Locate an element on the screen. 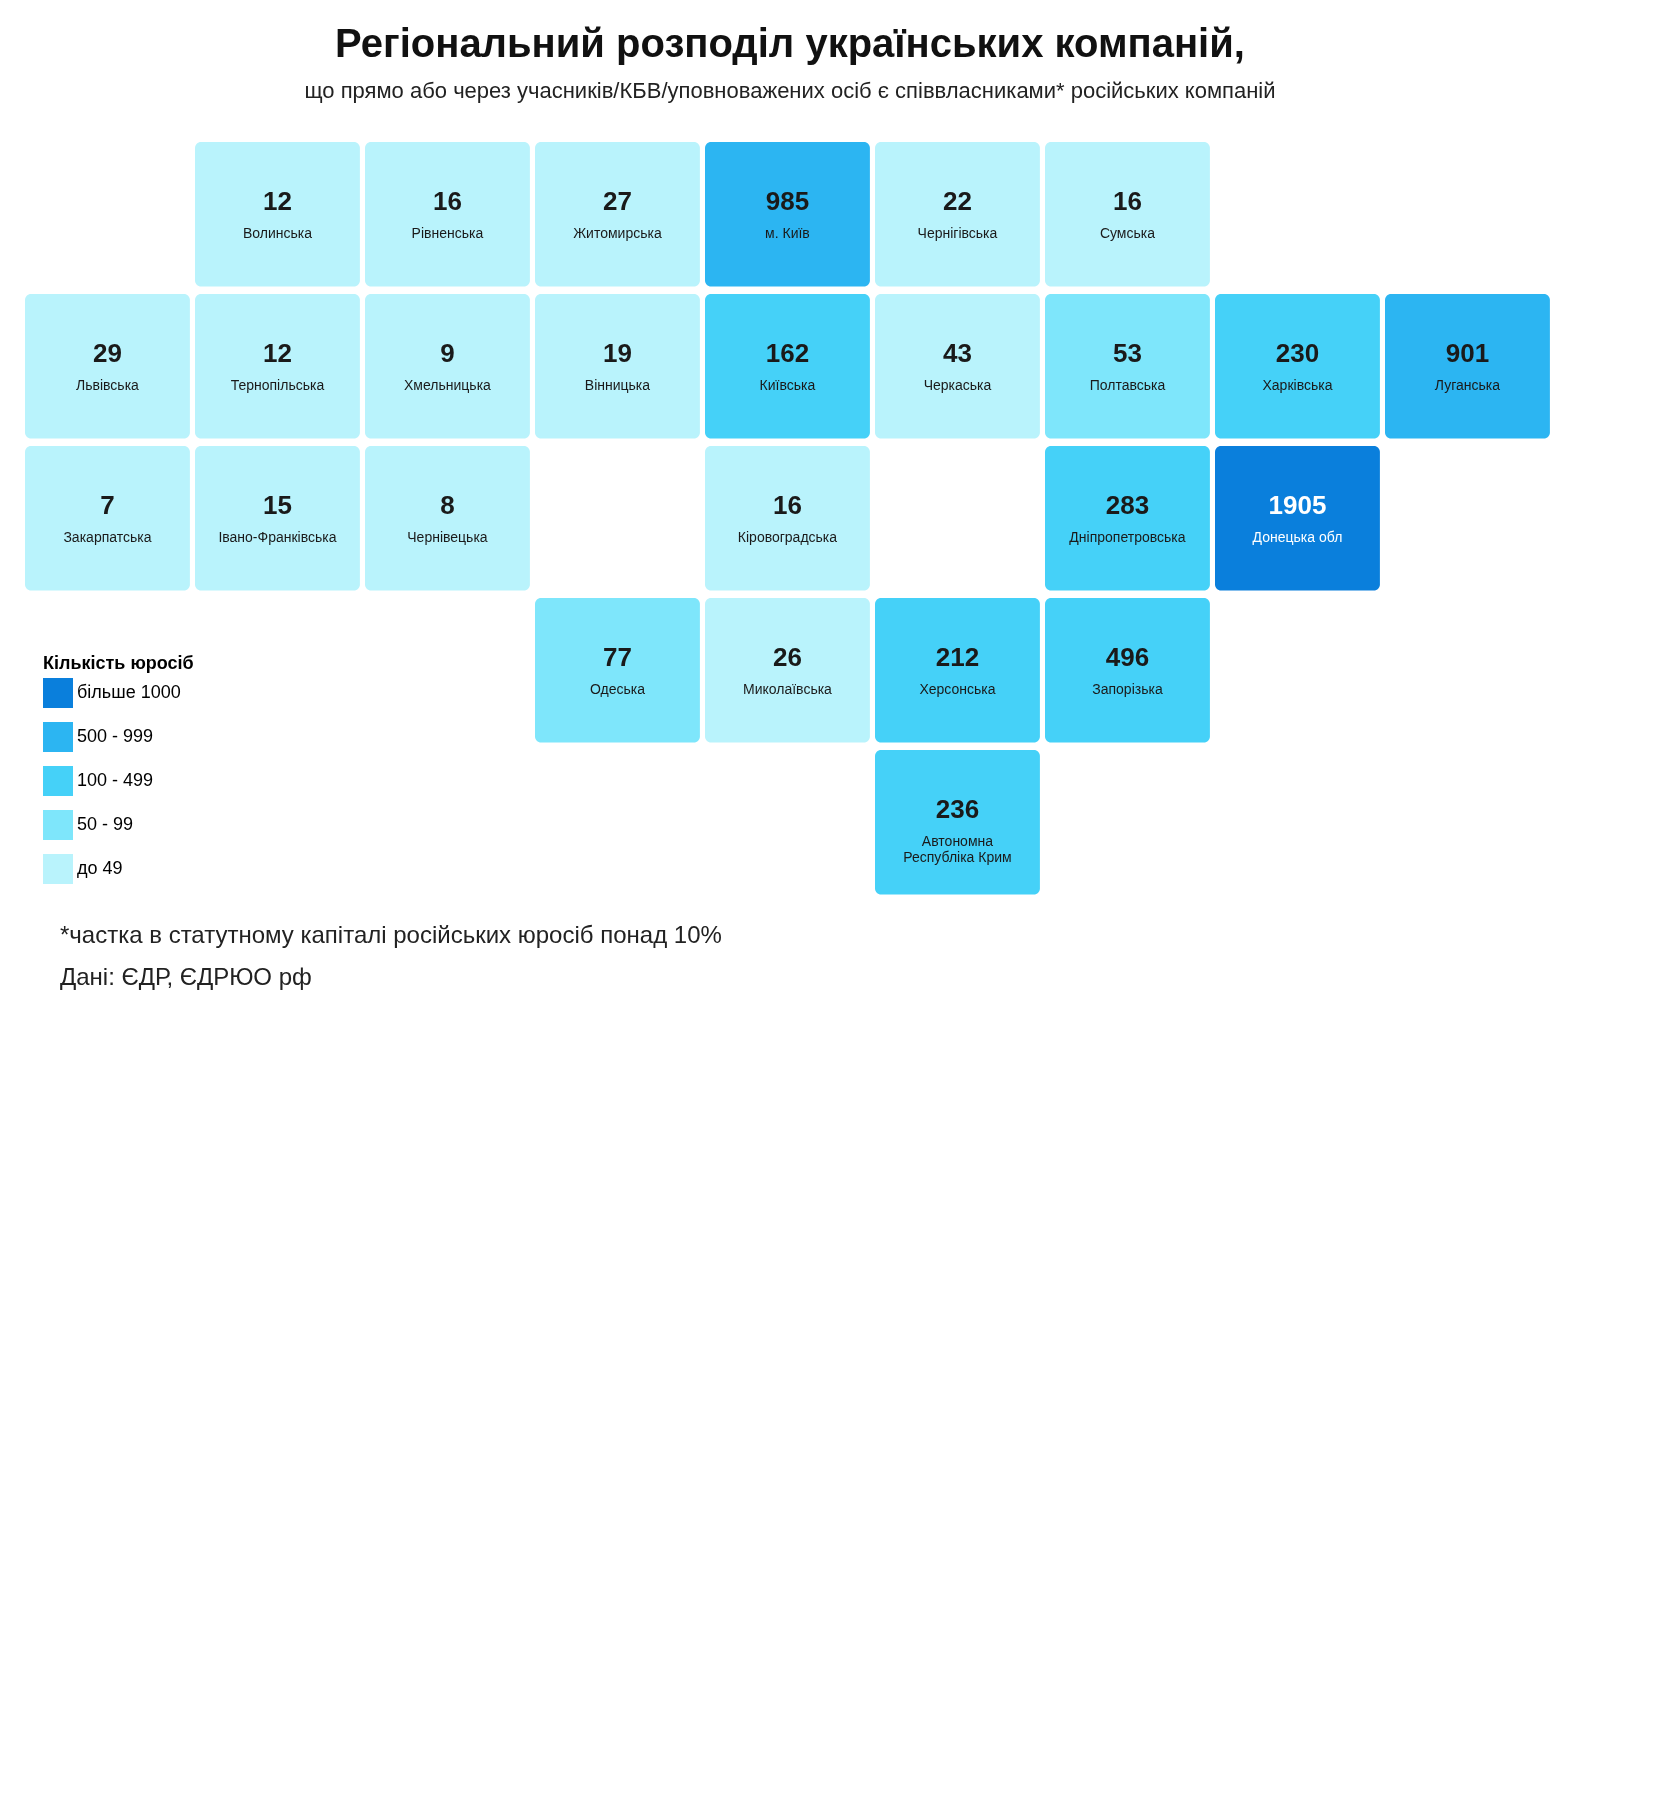 Image resolution: width=1658 pixels, height=1802 pixels. legend-label: до 49 is located at coordinates (100, 868).